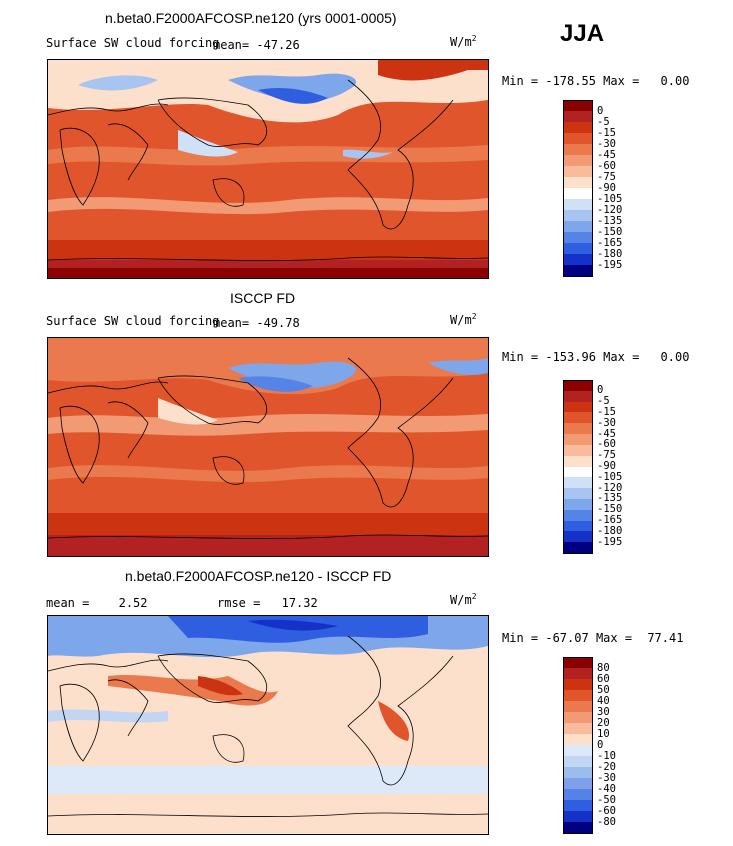 Image resolution: width=733 pixels, height=846 pixels. Describe the element at coordinates (474, 38) in the screenshot. I see `panel-1-units-exp: 2` at that location.